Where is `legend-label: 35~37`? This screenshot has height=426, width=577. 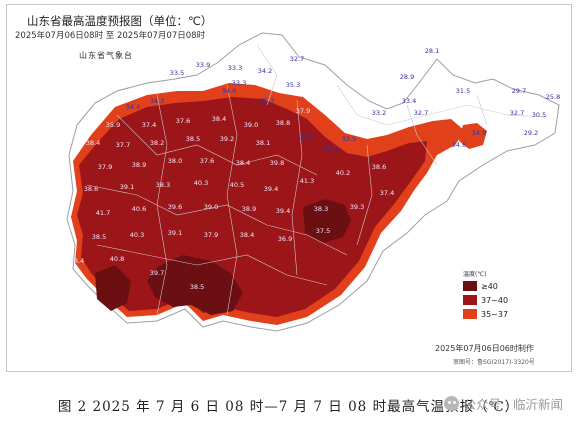 legend-label: 35~37 is located at coordinates (495, 314).